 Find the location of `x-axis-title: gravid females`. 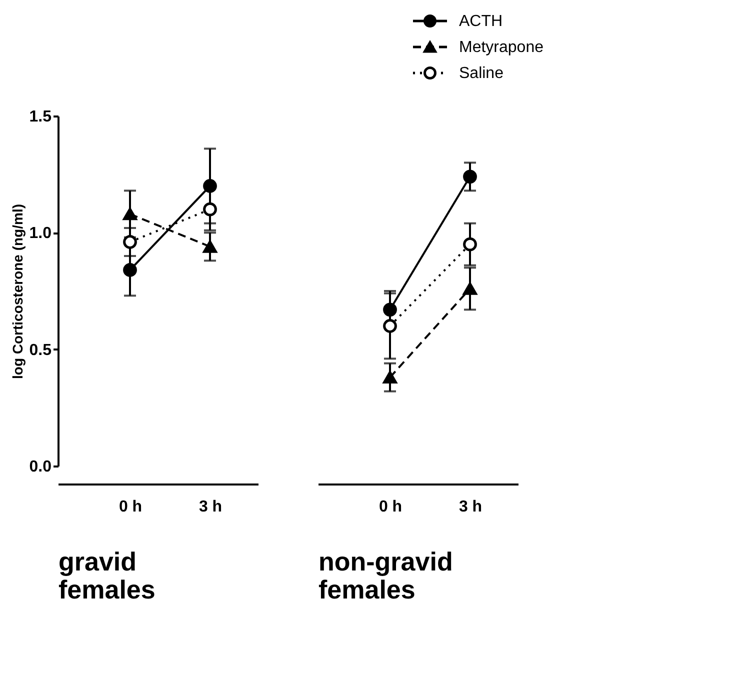

x-axis-title: gravid females is located at coordinates (107, 575).